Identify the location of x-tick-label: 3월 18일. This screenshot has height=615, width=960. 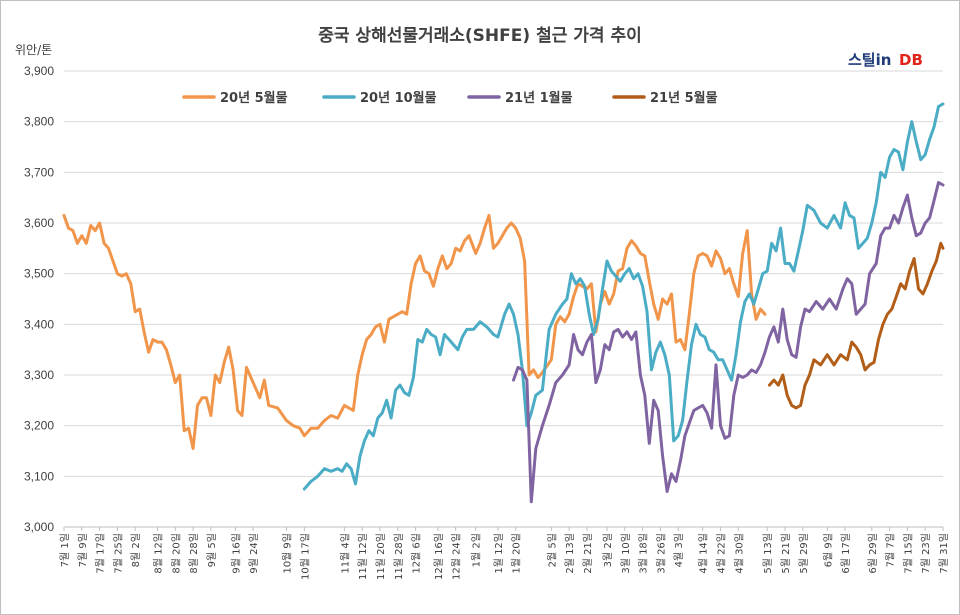
(644, 553).